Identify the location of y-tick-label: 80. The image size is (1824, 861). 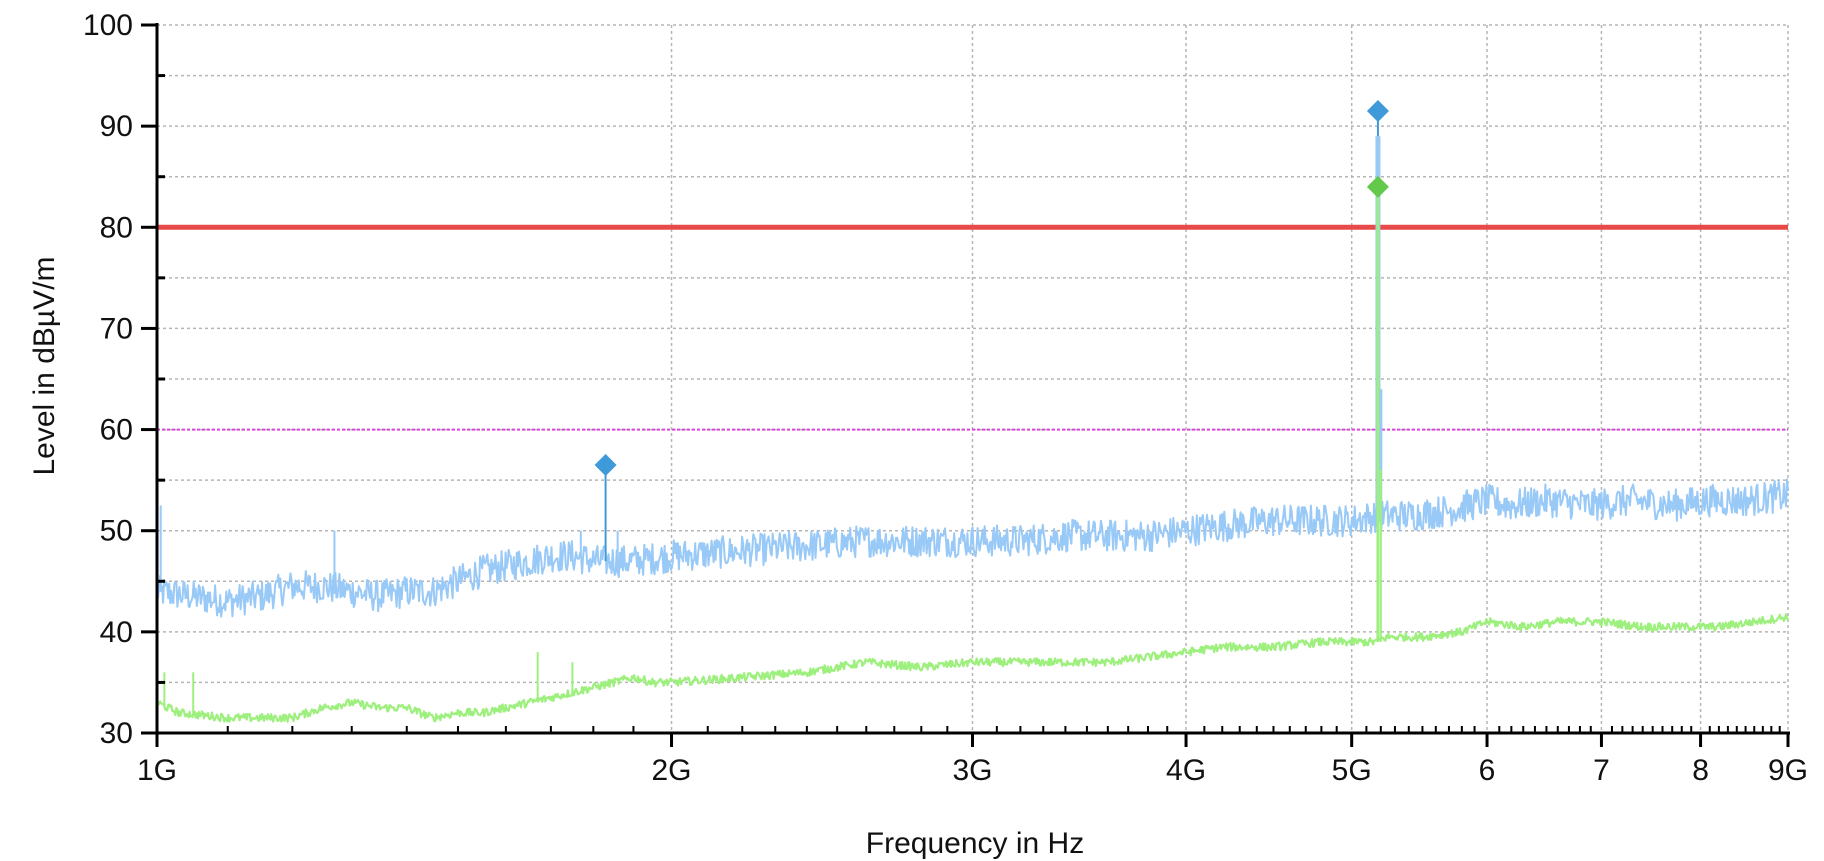
(116, 227).